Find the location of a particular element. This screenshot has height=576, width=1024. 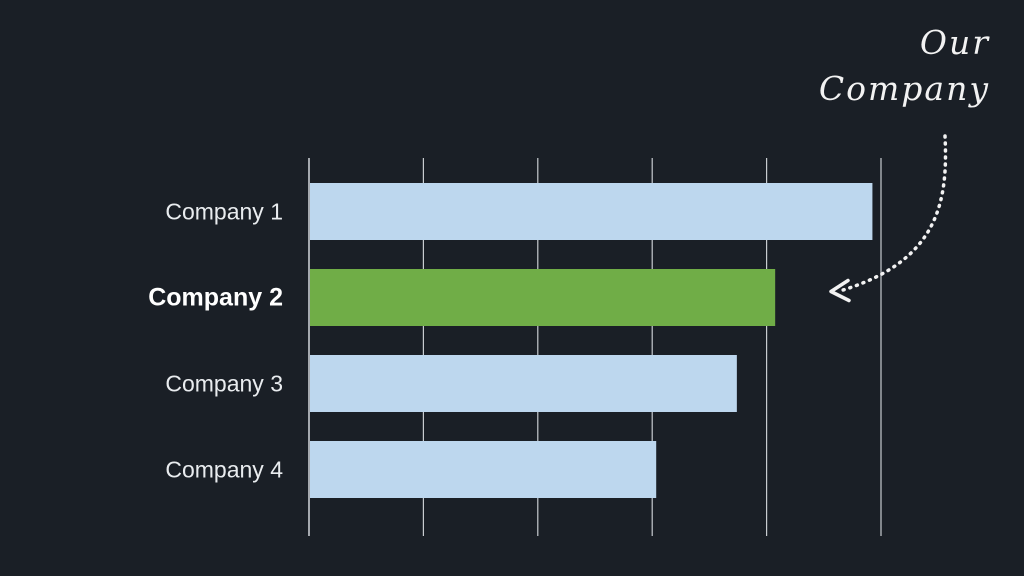

annotation-arrow is located at coordinates (892, 214).